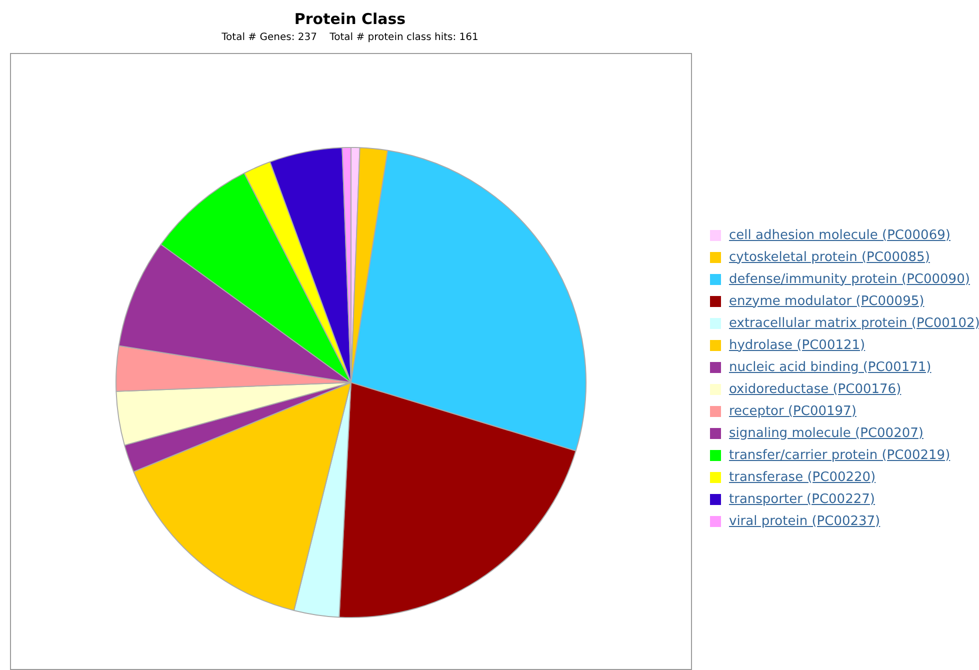 The height and width of the screenshot is (670, 979). I want to click on legend-label: nucleic acid binding (PC00171), so click(830, 367).